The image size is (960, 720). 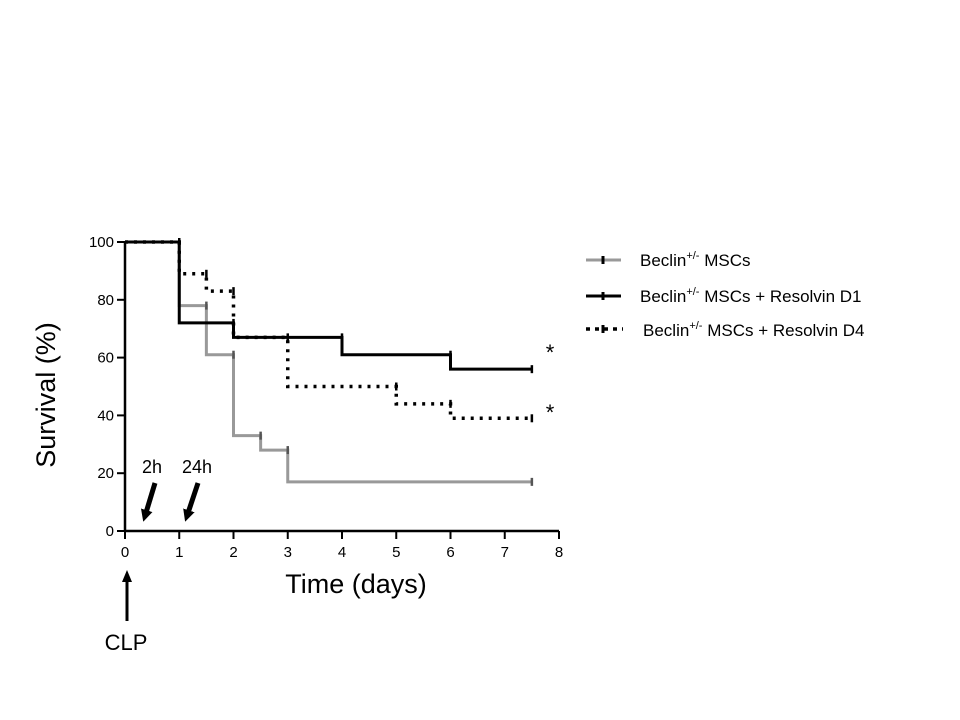 What do you see at coordinates (192, 502) in the screenshot?
I see `annotation-24h-arrow` at bounding box center [192, 502].